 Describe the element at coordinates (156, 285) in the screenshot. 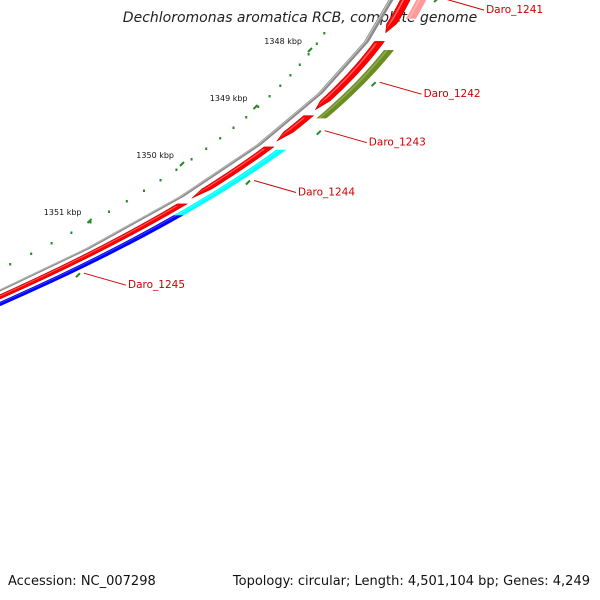

I see `gene-label: Daro_1245` at that location.